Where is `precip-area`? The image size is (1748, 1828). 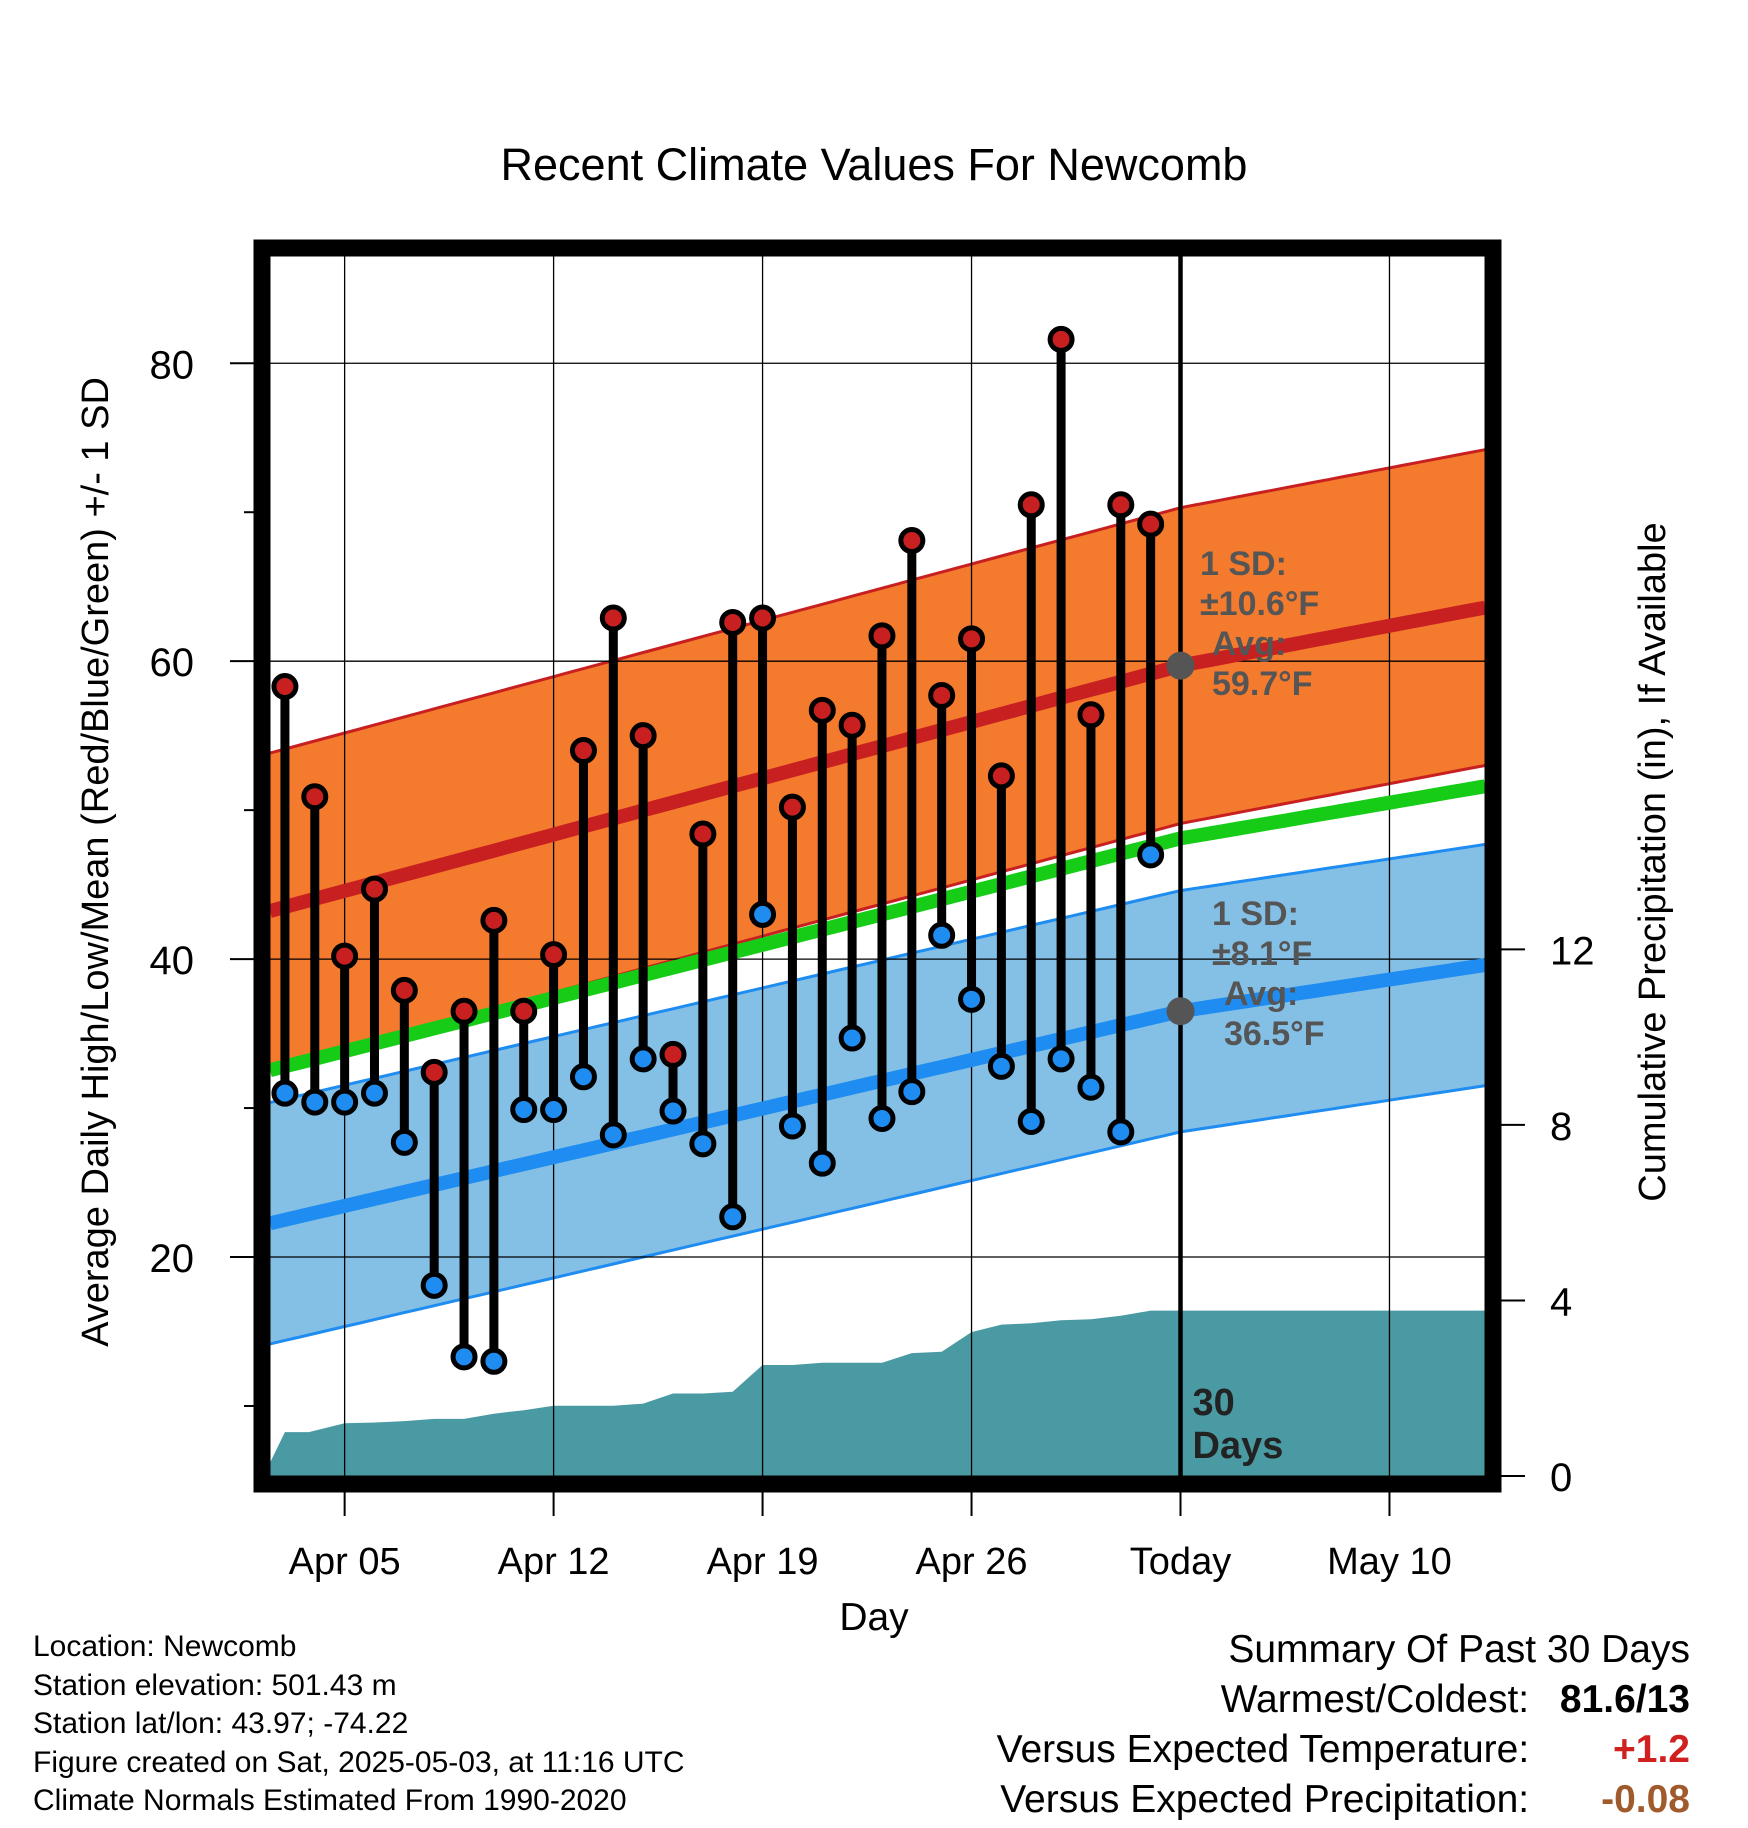
precip-area is located at coordinates (877, 1393).